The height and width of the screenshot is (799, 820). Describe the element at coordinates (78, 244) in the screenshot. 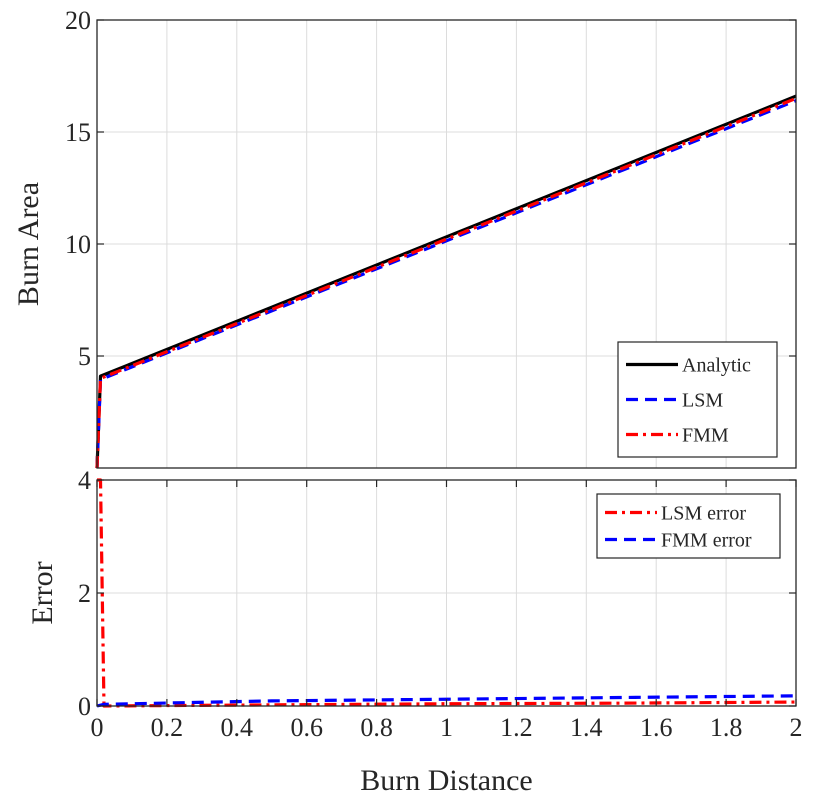

I see `top-y-tick-label-1: 10` at that location.